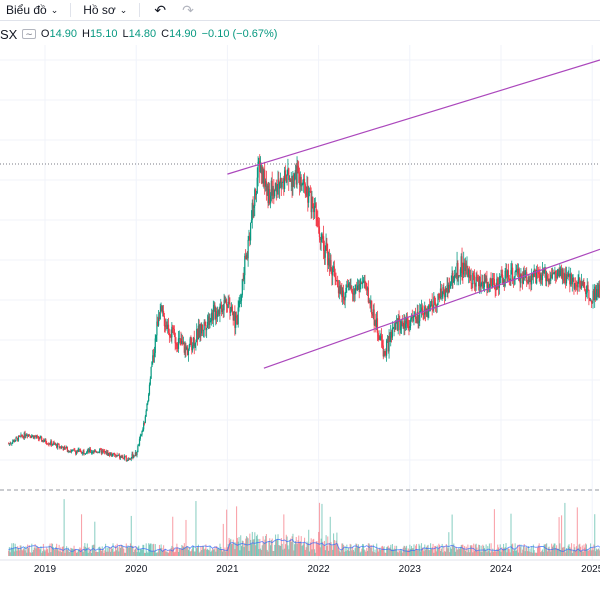  Describe the element at coordinates (160, 9) in the screenshot. I see `undo-icon: ↶` at that location.